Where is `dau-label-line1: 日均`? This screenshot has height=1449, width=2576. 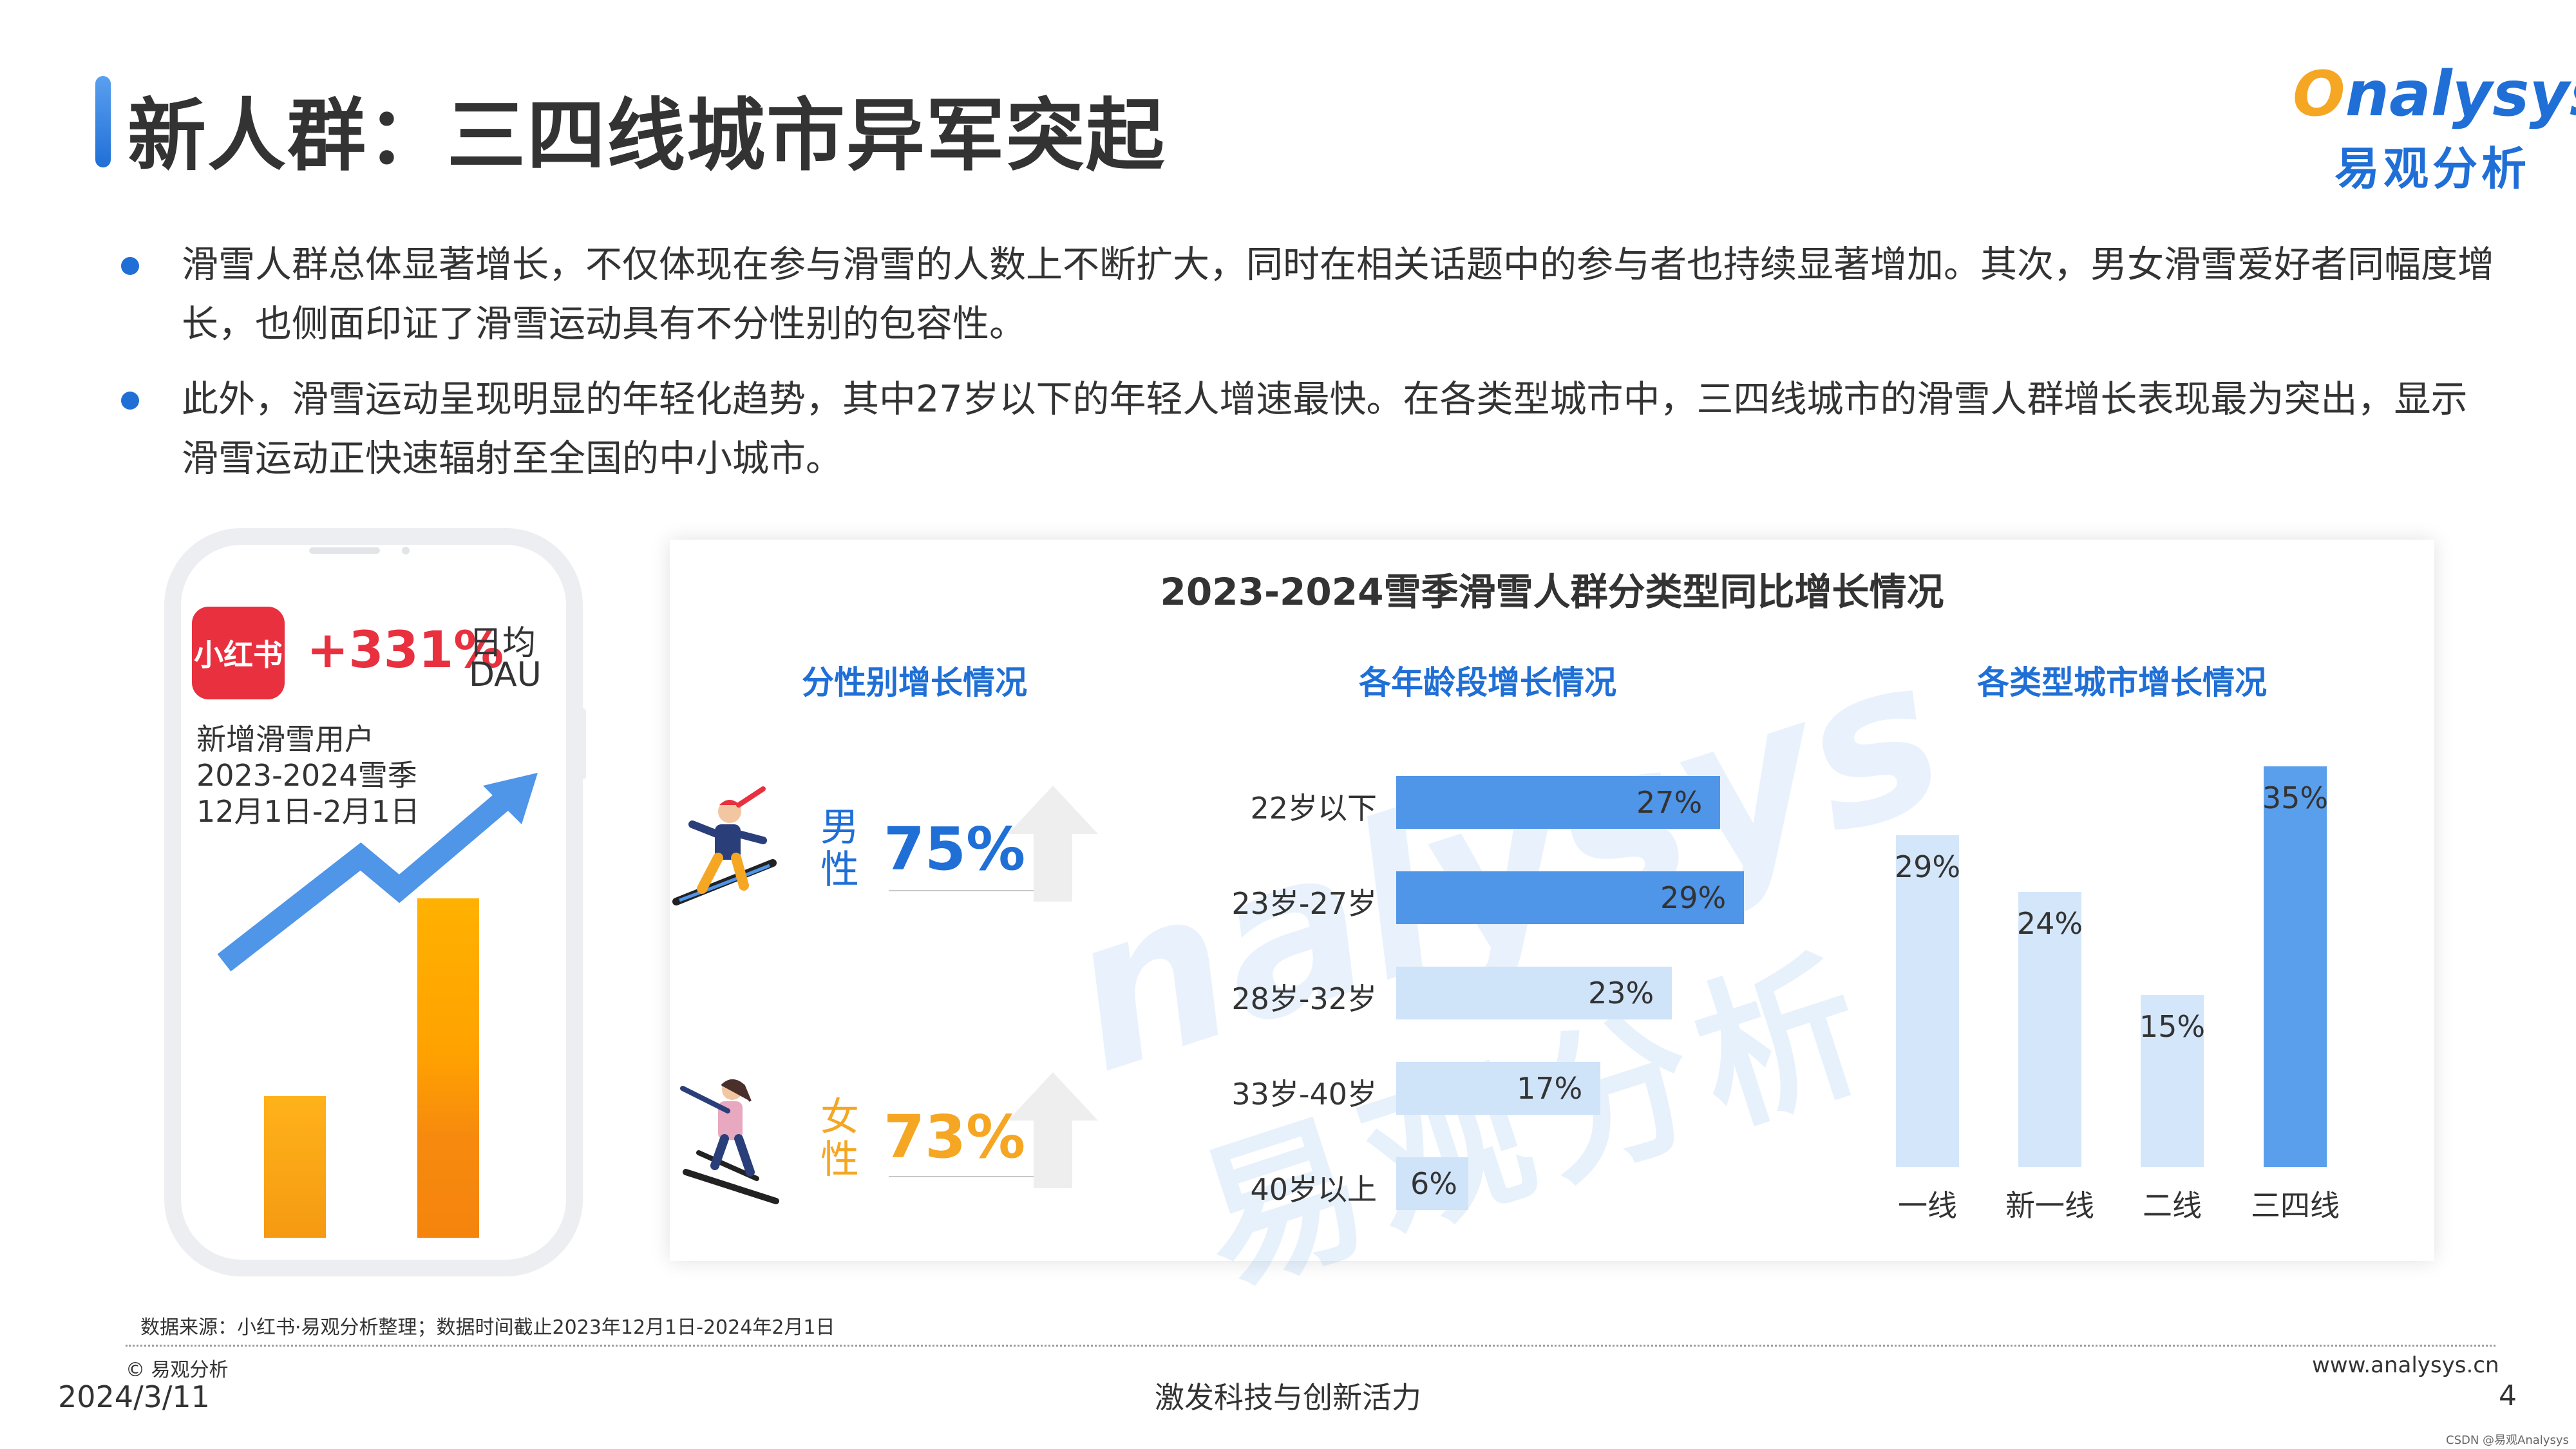 dau-label-line1: 日均 is located at coordinates (502, 643).